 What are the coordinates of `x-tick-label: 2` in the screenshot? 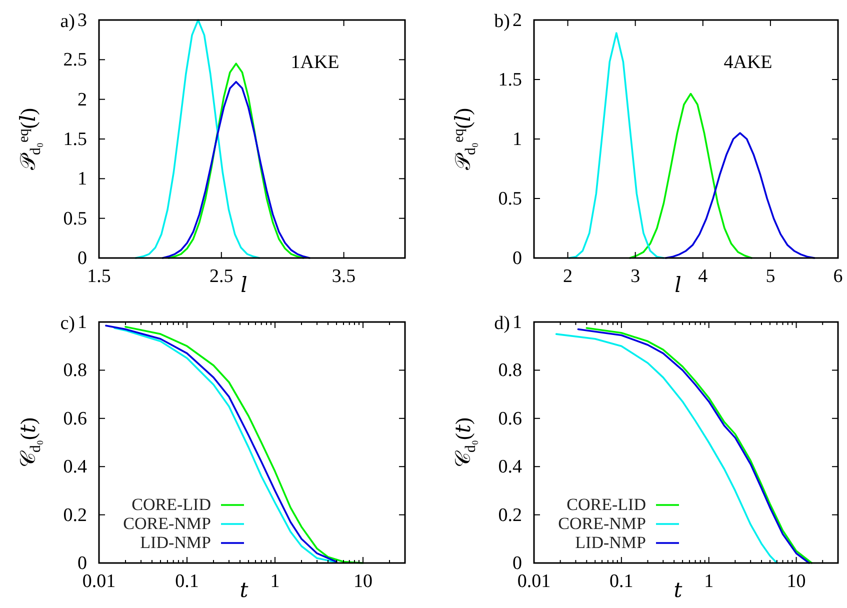 It's located at (568, 276).